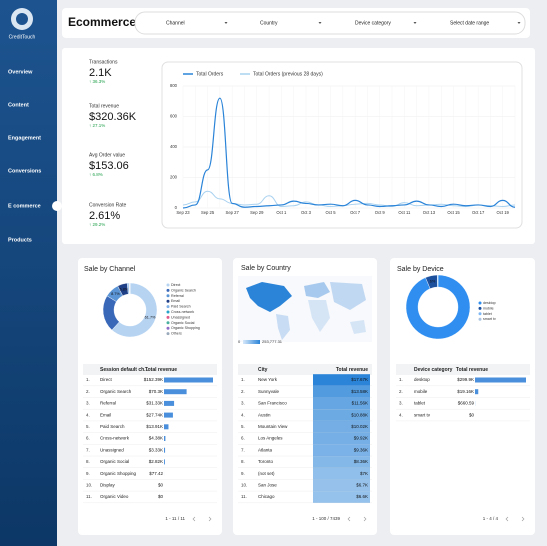 The image size is (547, 546). Describe the element at coordinates (429, 212) in the screenshot. I see `x-tick-label: Oct 13` at that location.